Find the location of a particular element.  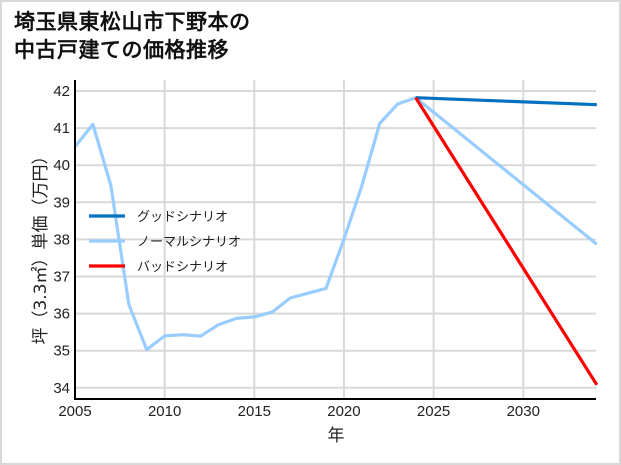

x-tick-label: 2030 is located at coordinates (523, 411).